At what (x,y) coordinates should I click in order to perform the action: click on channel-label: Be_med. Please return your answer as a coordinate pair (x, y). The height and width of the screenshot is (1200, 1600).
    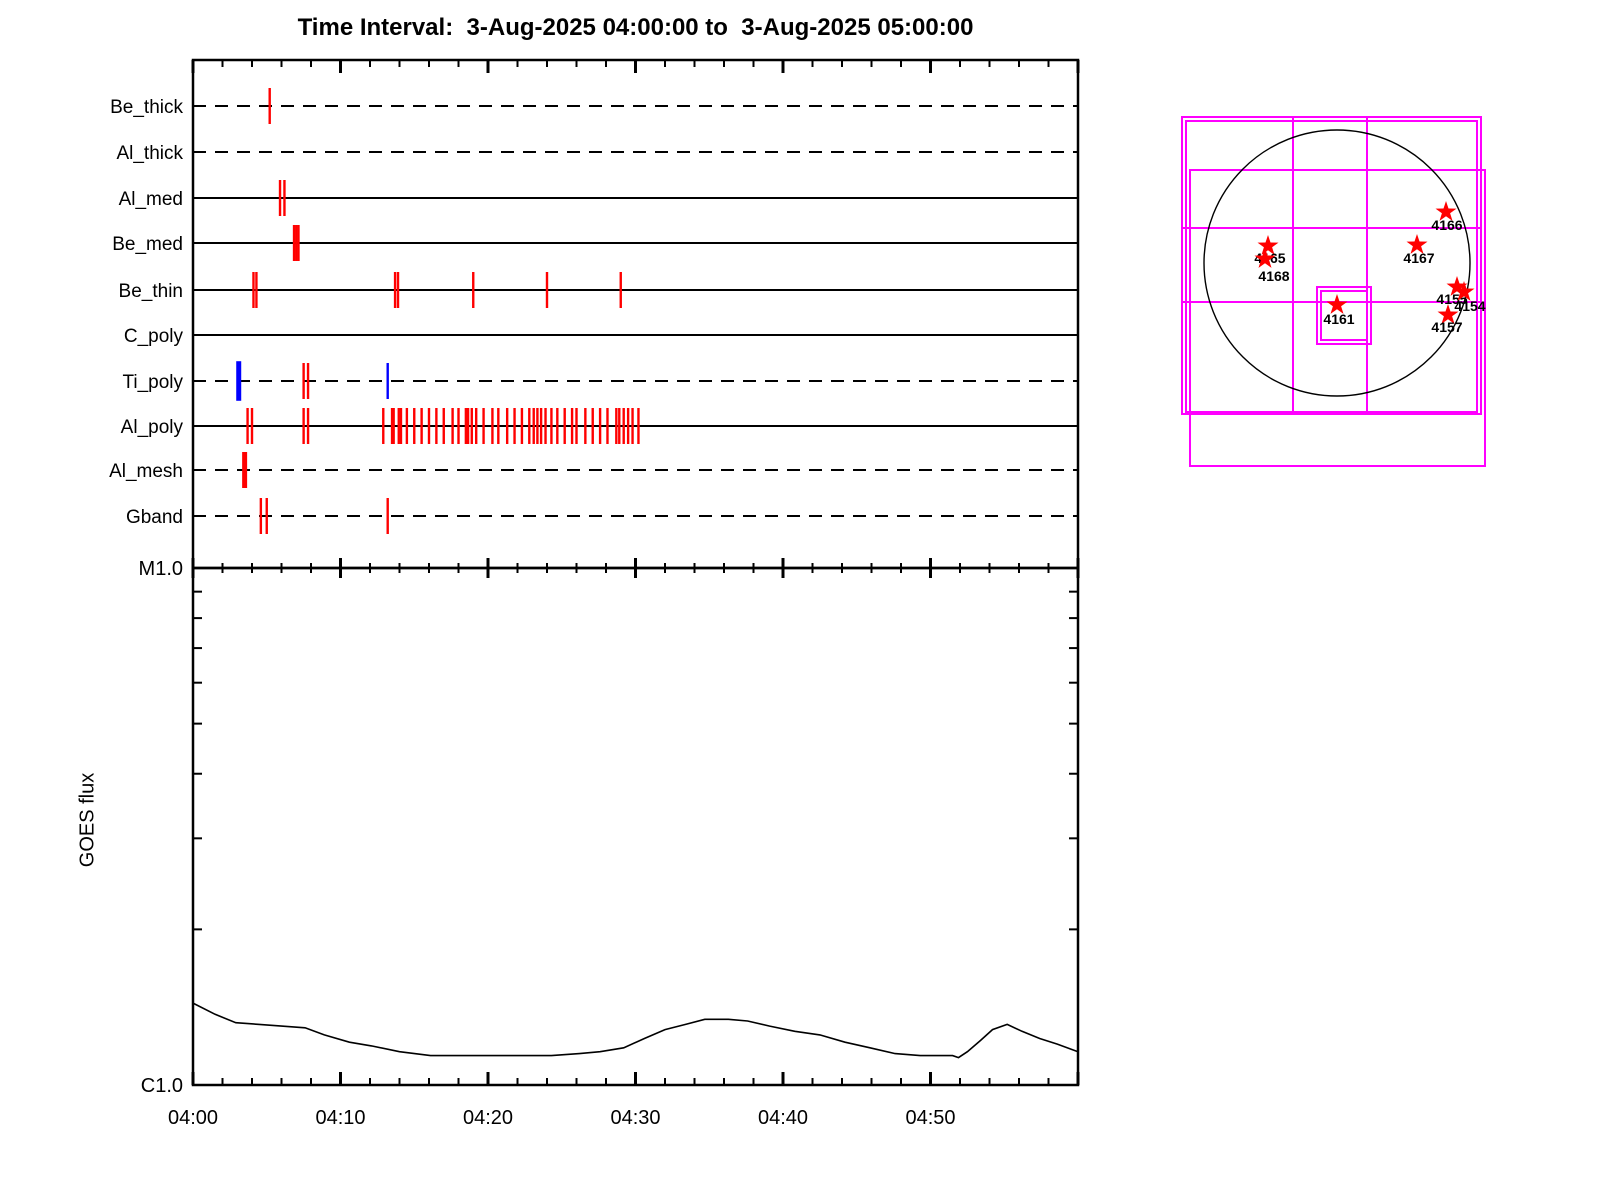
    Looking at the image, I should click on (147, 244).